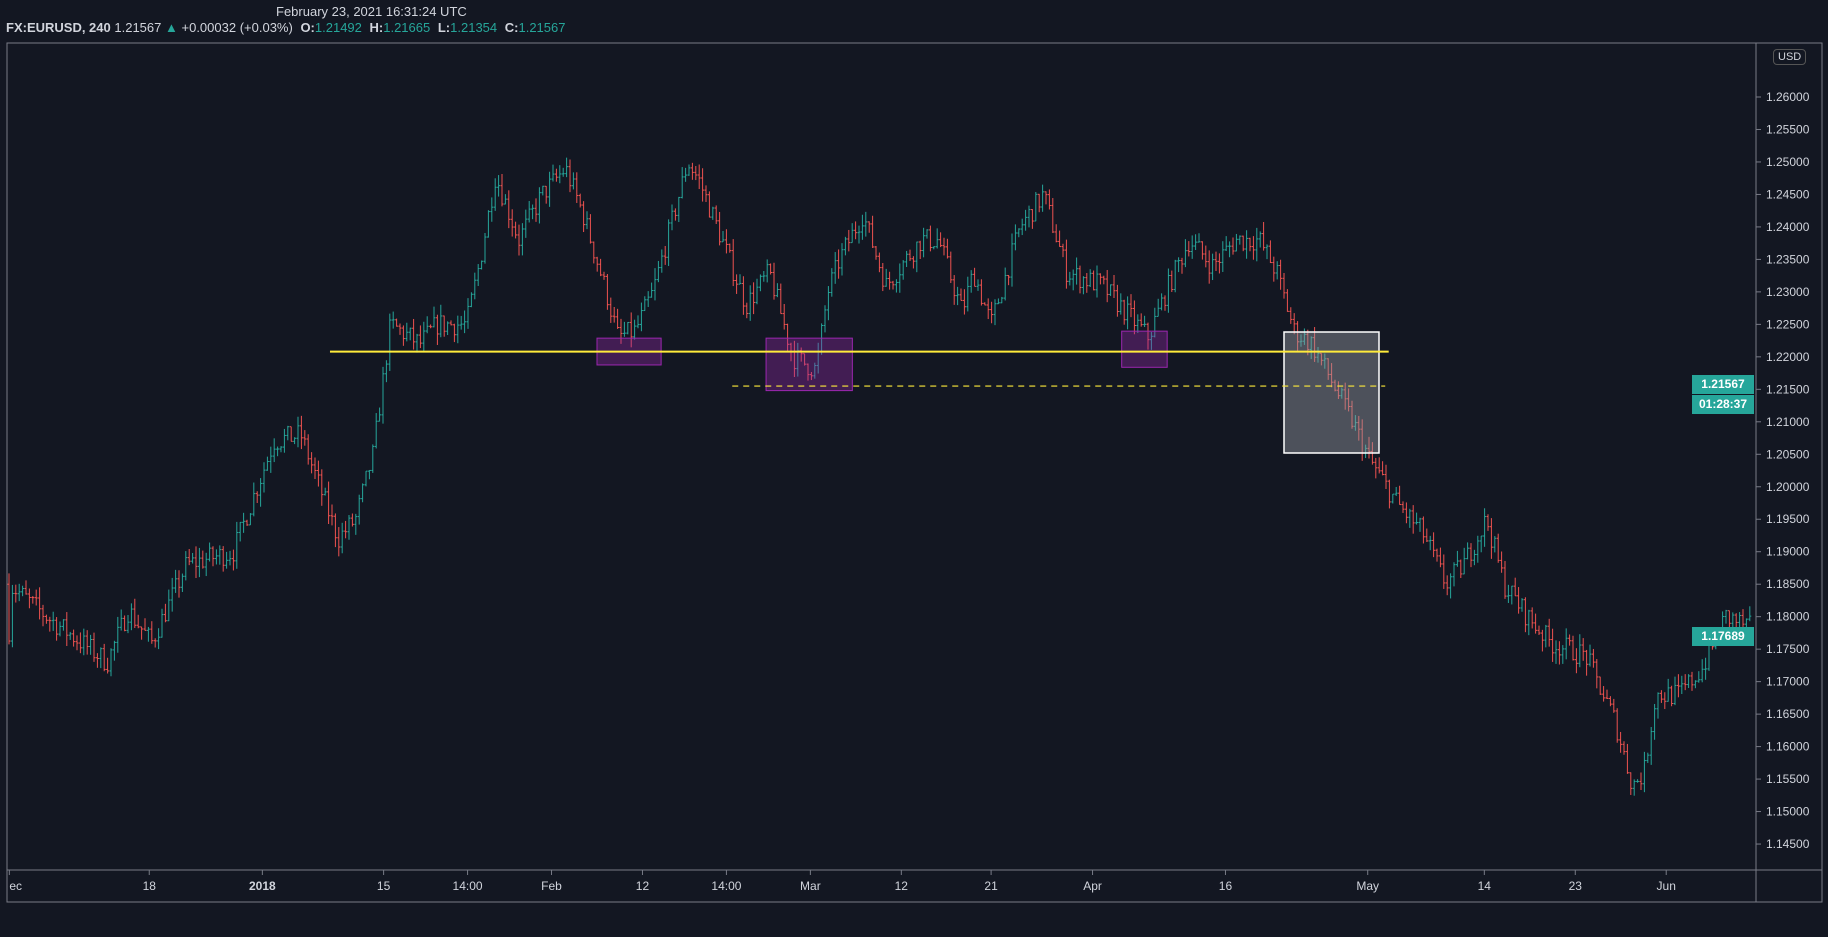  Describe the element at coordinates (58, 27) in the screenshot. I see `symbol-label: FX:EURUSD, 240` at that location.